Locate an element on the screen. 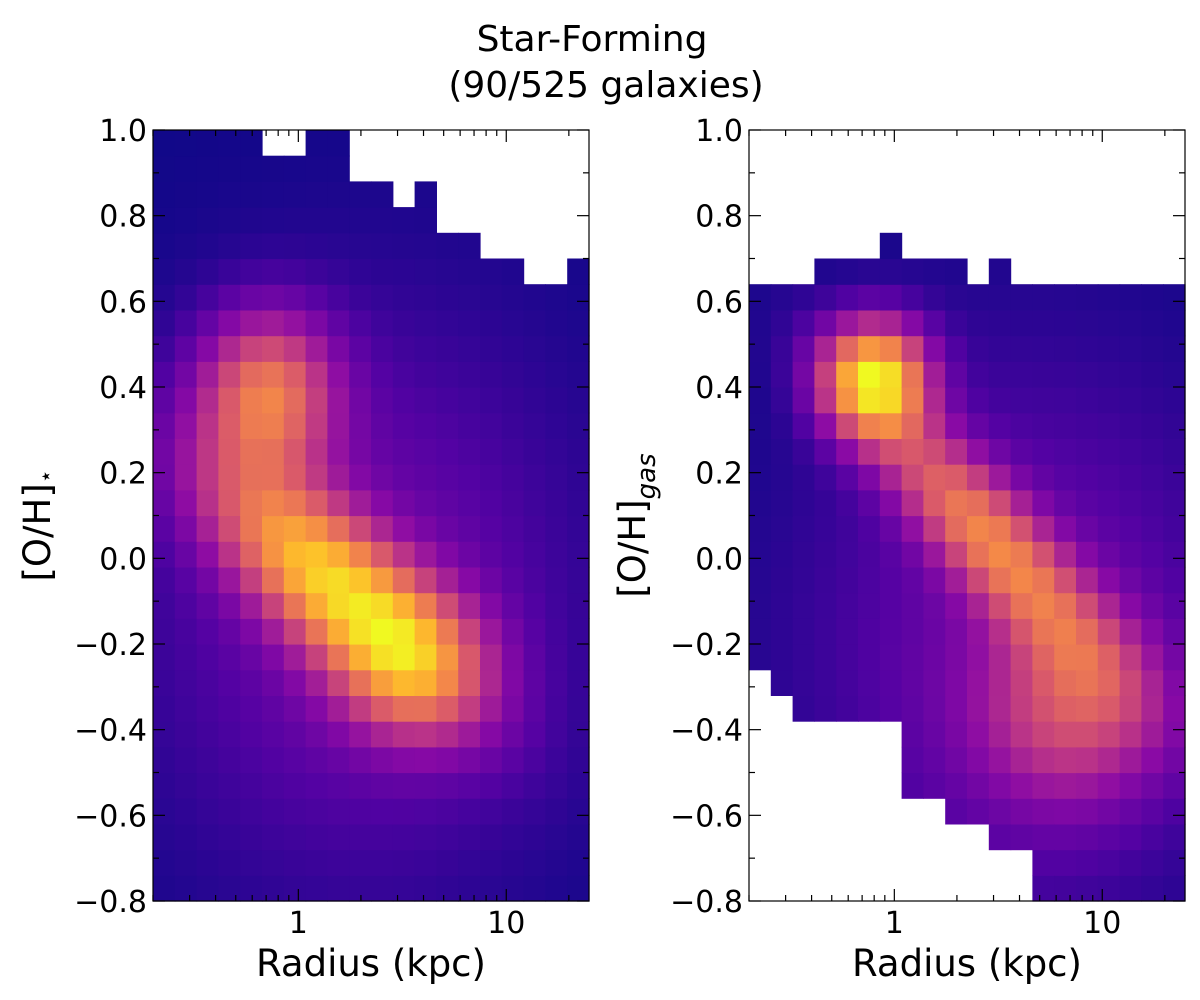 The height and width of the screenshot is (1000, 1200). y-tick-label: 0.2 is located at coordinates (123, 474).